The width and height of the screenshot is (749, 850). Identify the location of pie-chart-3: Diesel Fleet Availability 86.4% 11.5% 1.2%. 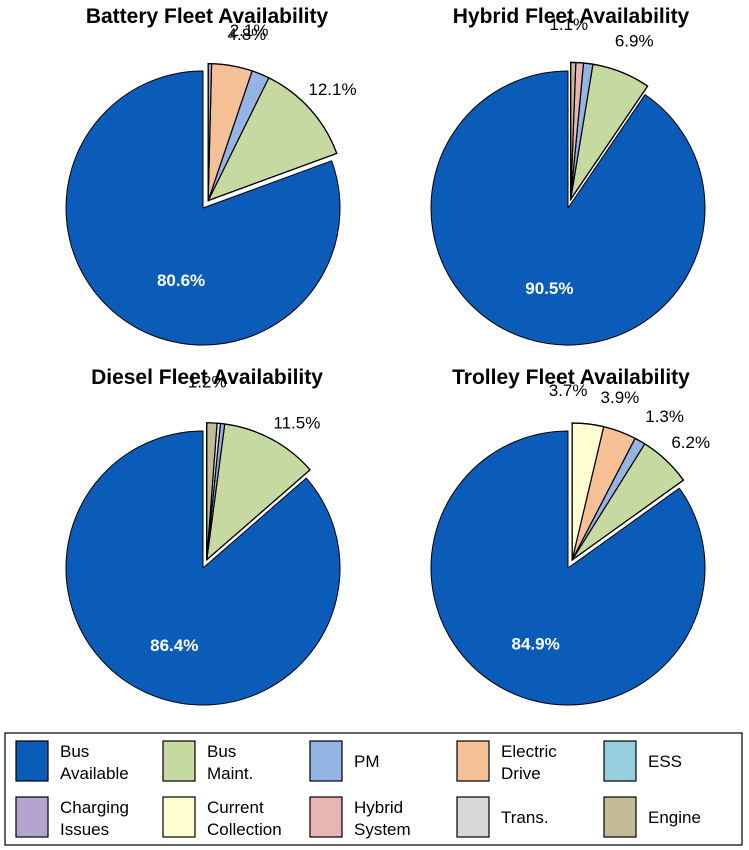
(203, 536).